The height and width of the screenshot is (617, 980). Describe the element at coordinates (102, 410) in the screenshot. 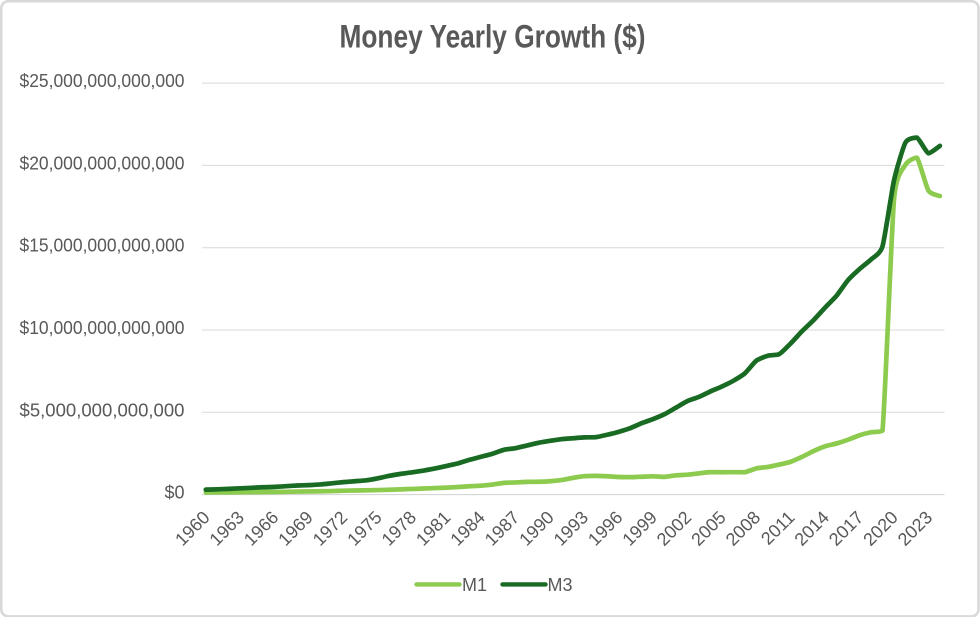

I see `svg-text: $5,000,000,000,000` at that location.